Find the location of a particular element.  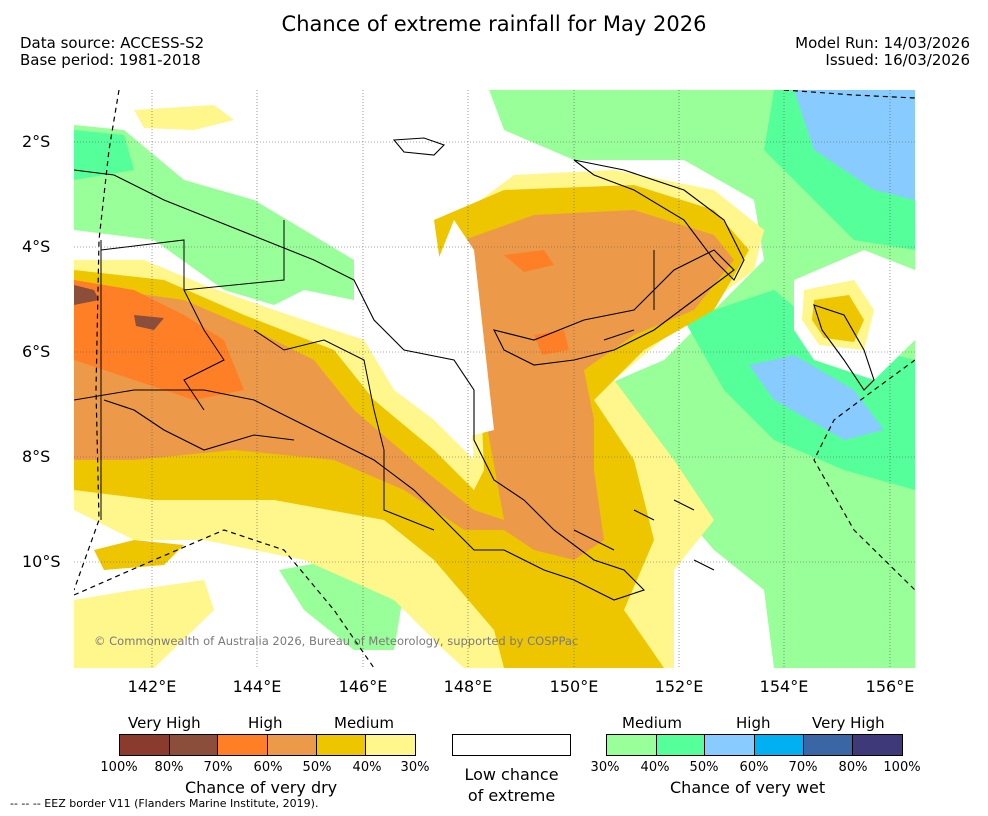

dry-category-high: High is located at coordinates (265, 723).